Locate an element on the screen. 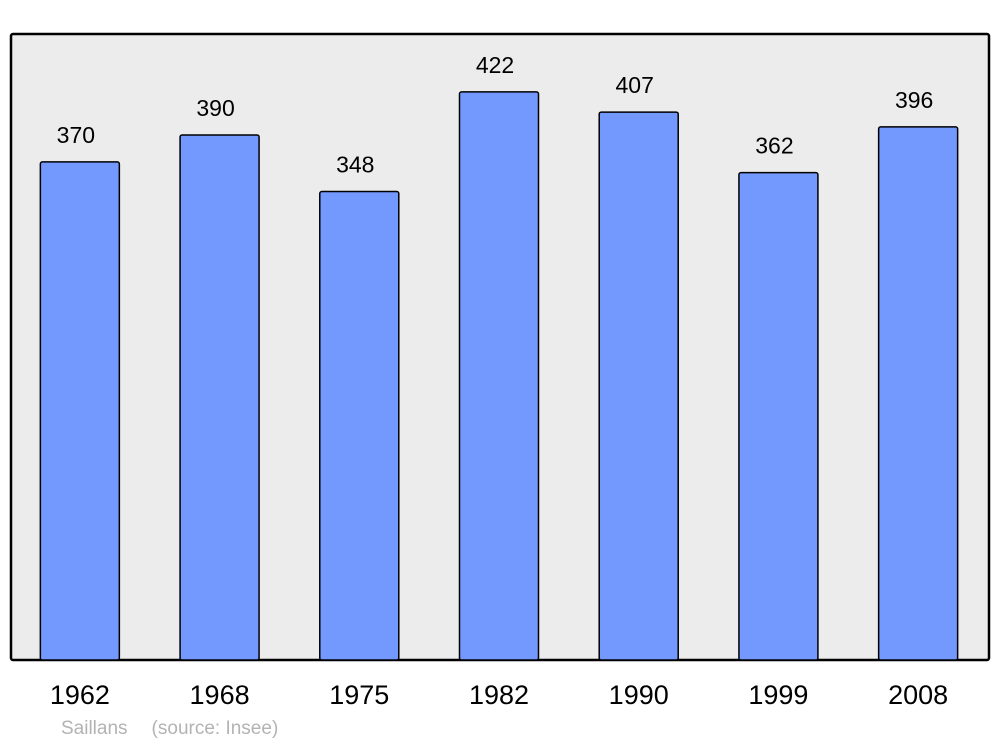 The height and width of the screenshot is (747, 1000). bar-1982 is located at coordinates (499, 376).